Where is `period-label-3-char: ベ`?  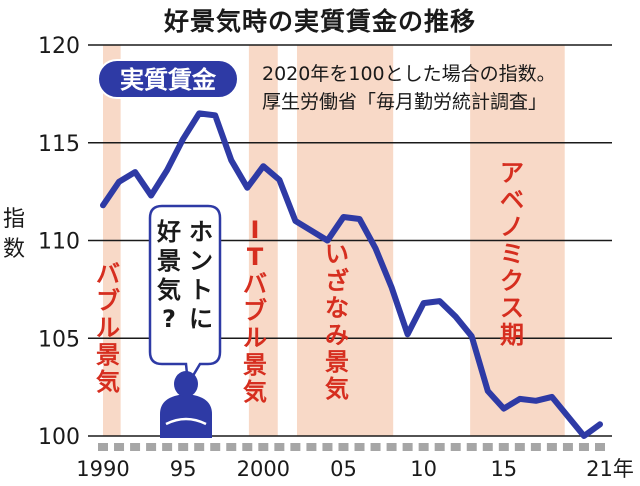
period-label-3-char: ベ is located at coordinates (512, 200).